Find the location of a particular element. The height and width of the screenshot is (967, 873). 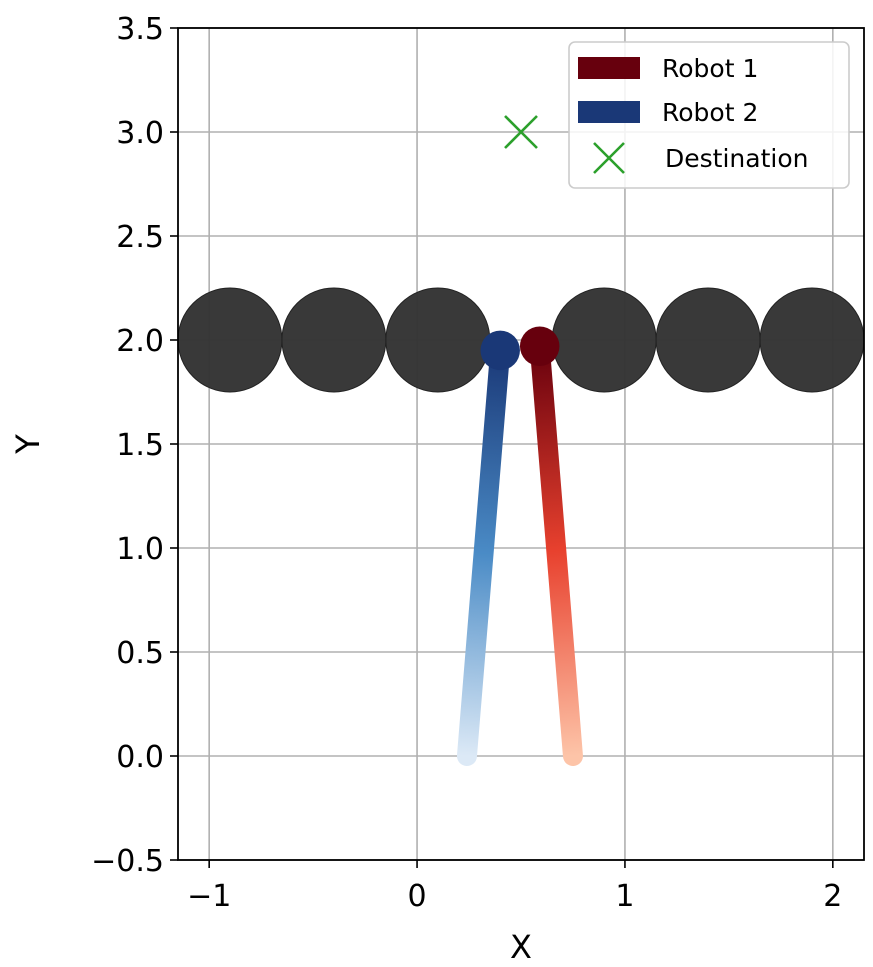

y-tick-label: 0.5 is located at coordinates (140, 653).